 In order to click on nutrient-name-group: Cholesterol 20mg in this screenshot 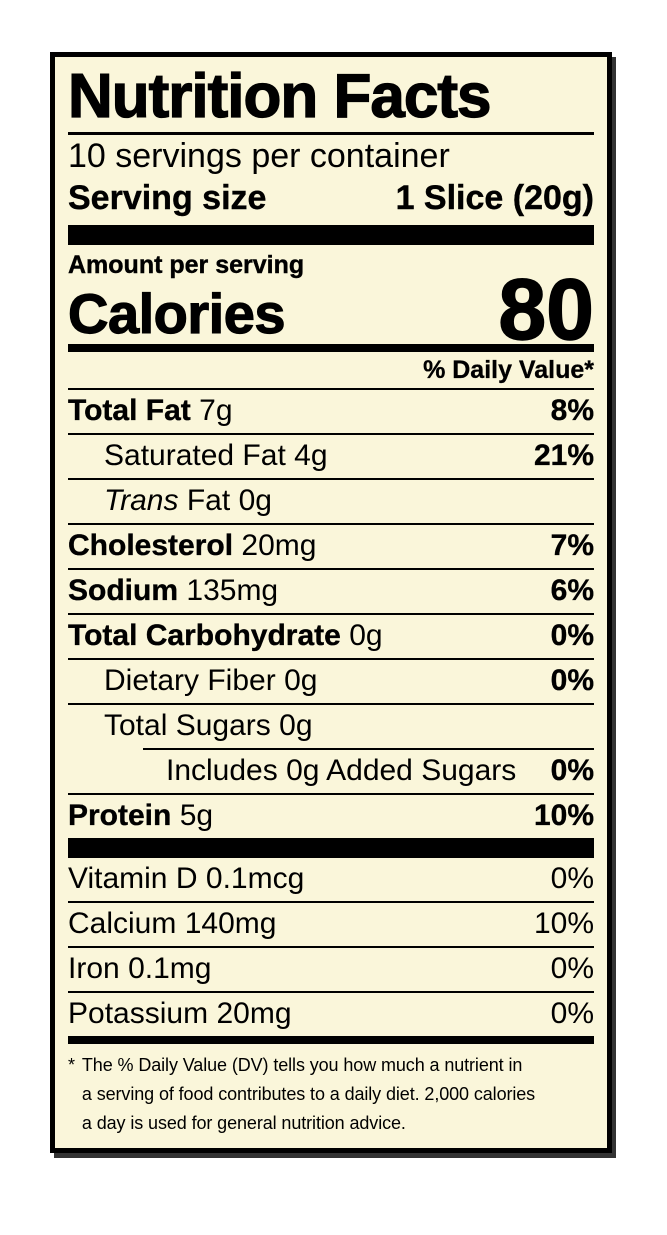, I will do `click(192, 545)`.